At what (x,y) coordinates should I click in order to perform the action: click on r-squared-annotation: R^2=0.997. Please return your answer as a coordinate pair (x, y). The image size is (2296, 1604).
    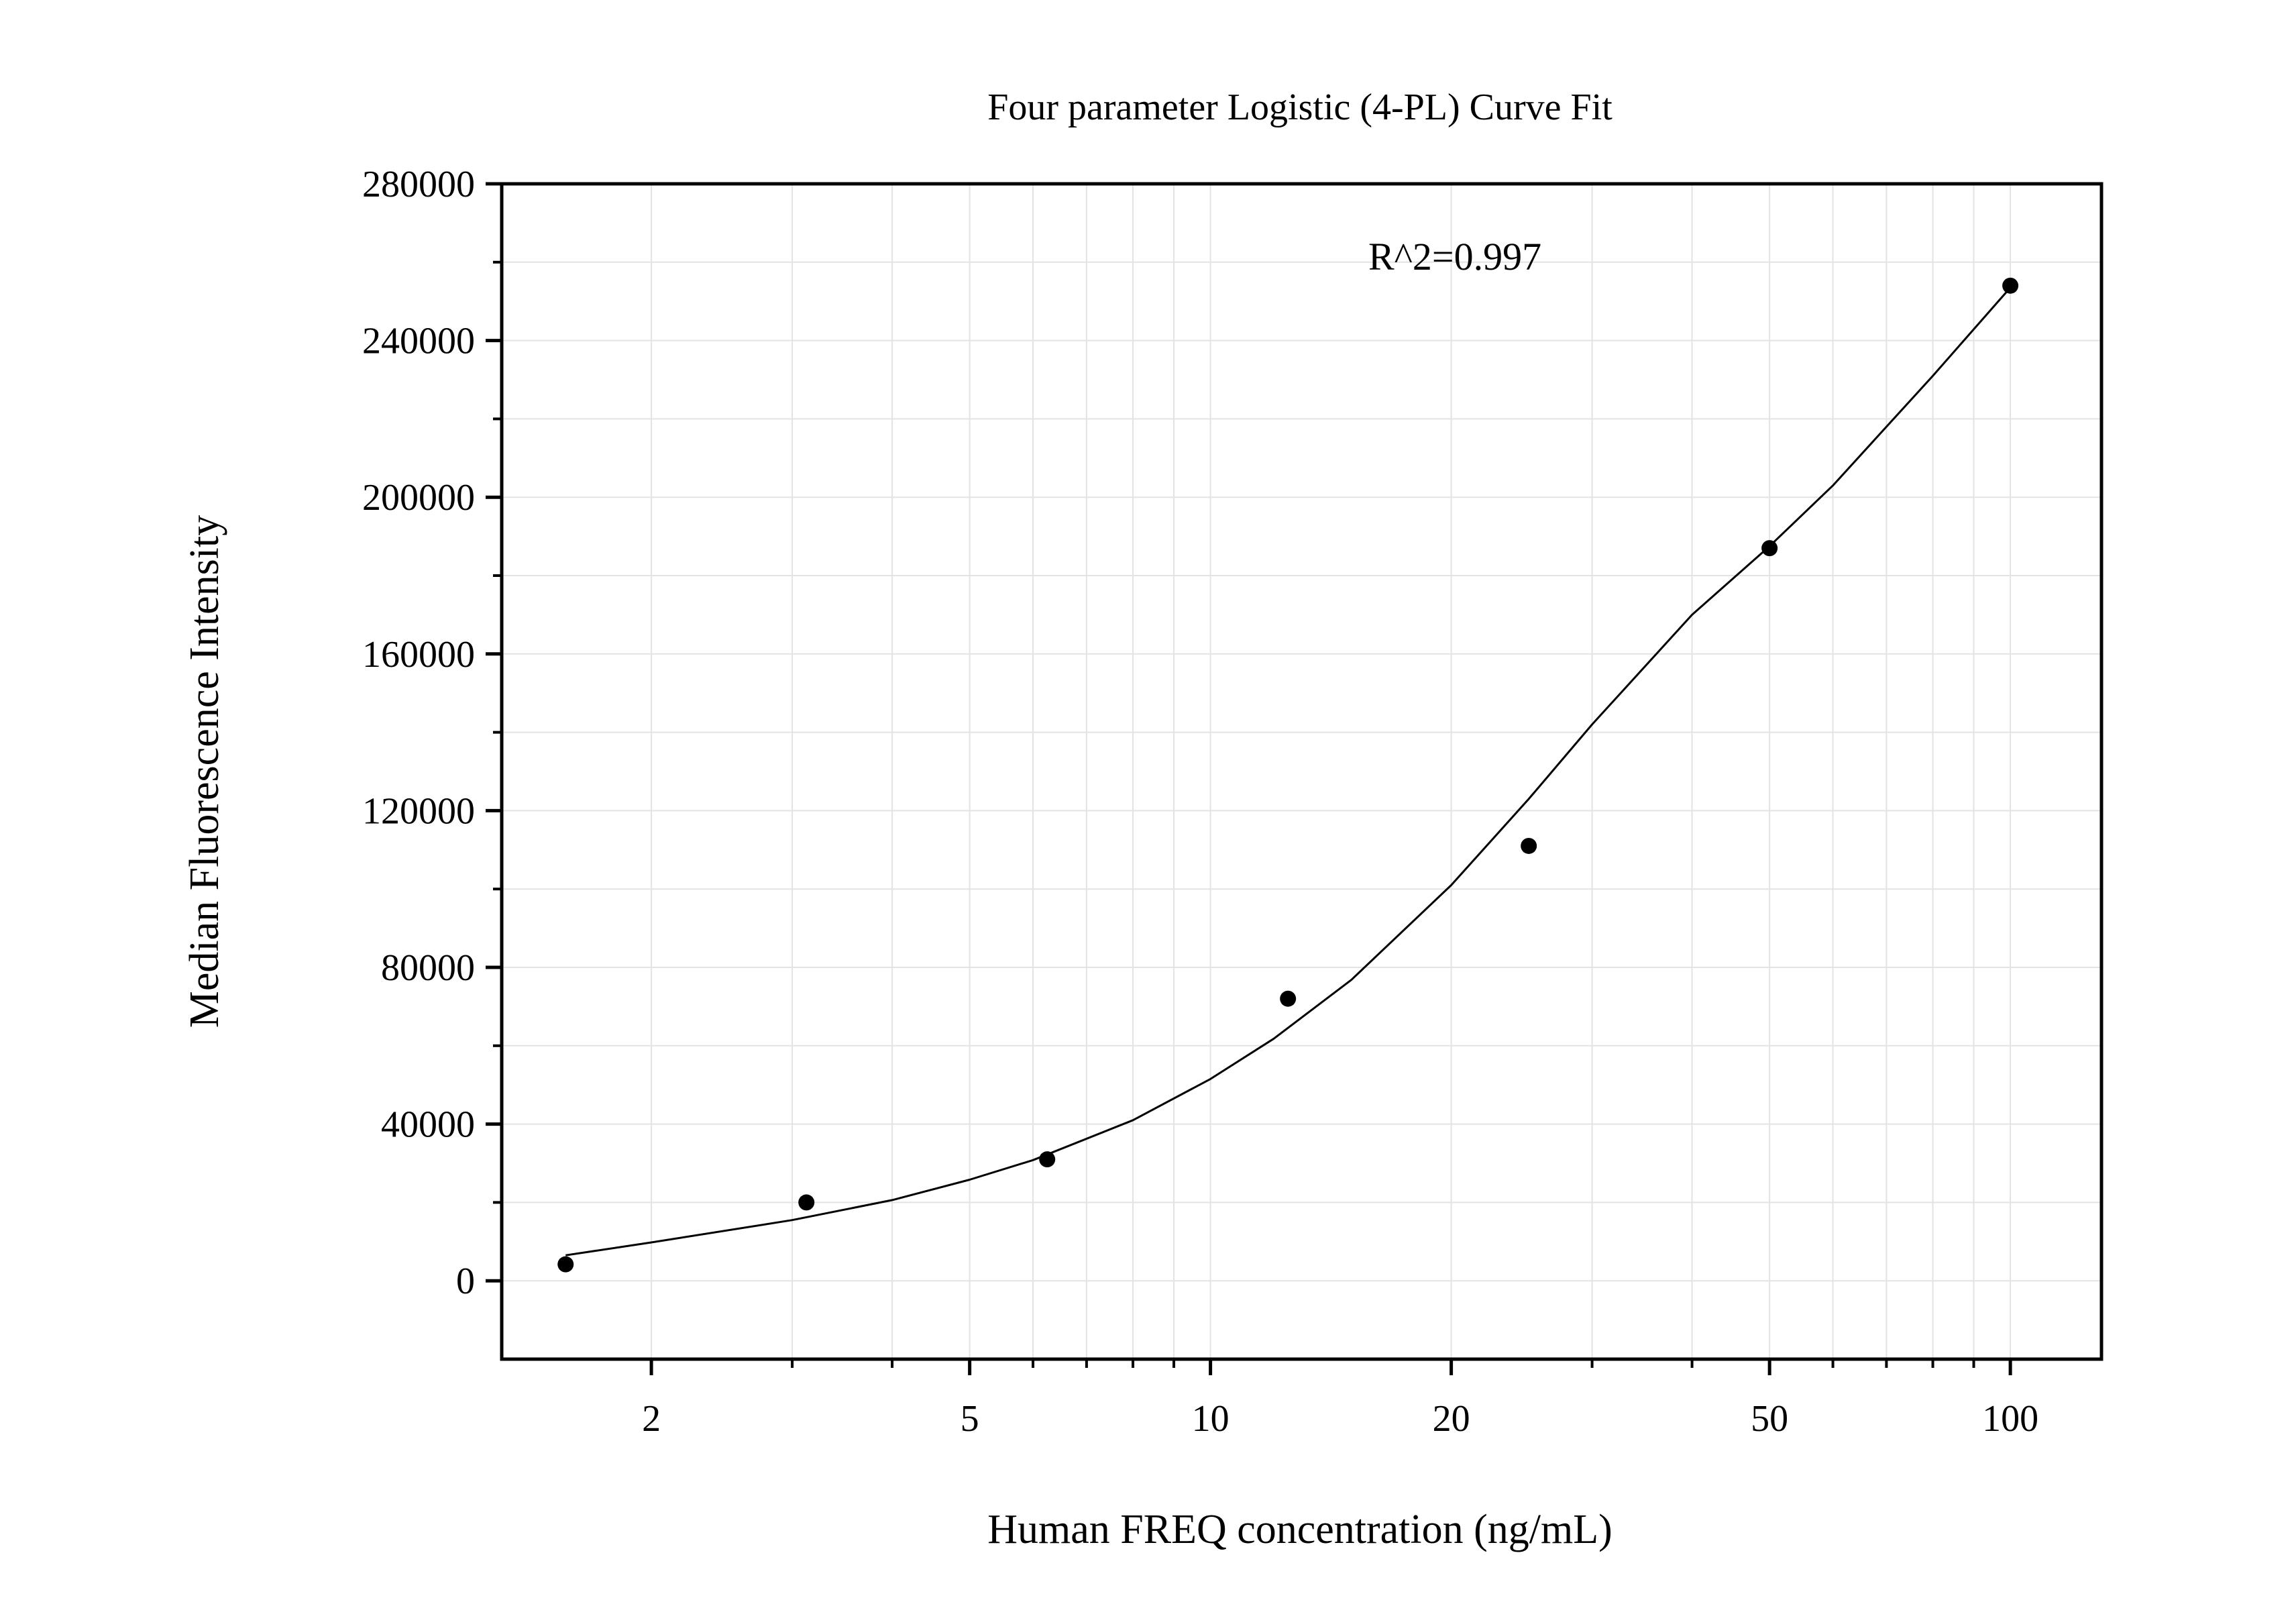
    Looking at the image, I should click on (1455, 256).